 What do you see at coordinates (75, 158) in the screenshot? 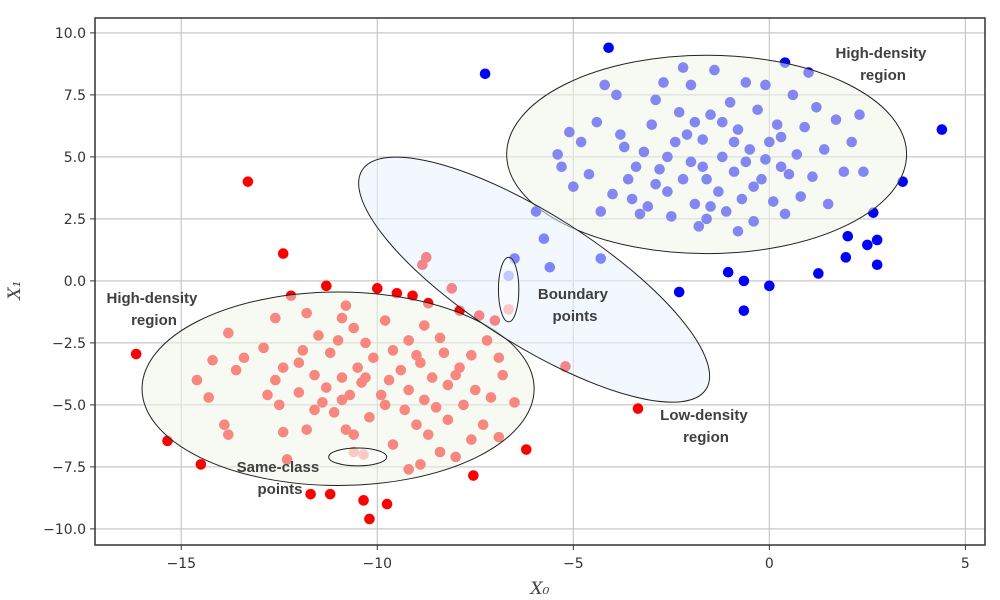
I see `y-tick-label: 5.0` at bounding box center [75, 158].